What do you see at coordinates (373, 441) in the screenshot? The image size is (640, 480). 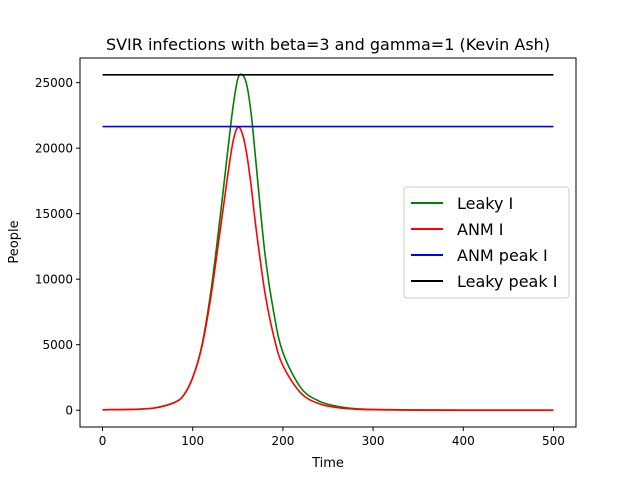 I see `x-tick-label: 300` at bounding box center [373, 441].